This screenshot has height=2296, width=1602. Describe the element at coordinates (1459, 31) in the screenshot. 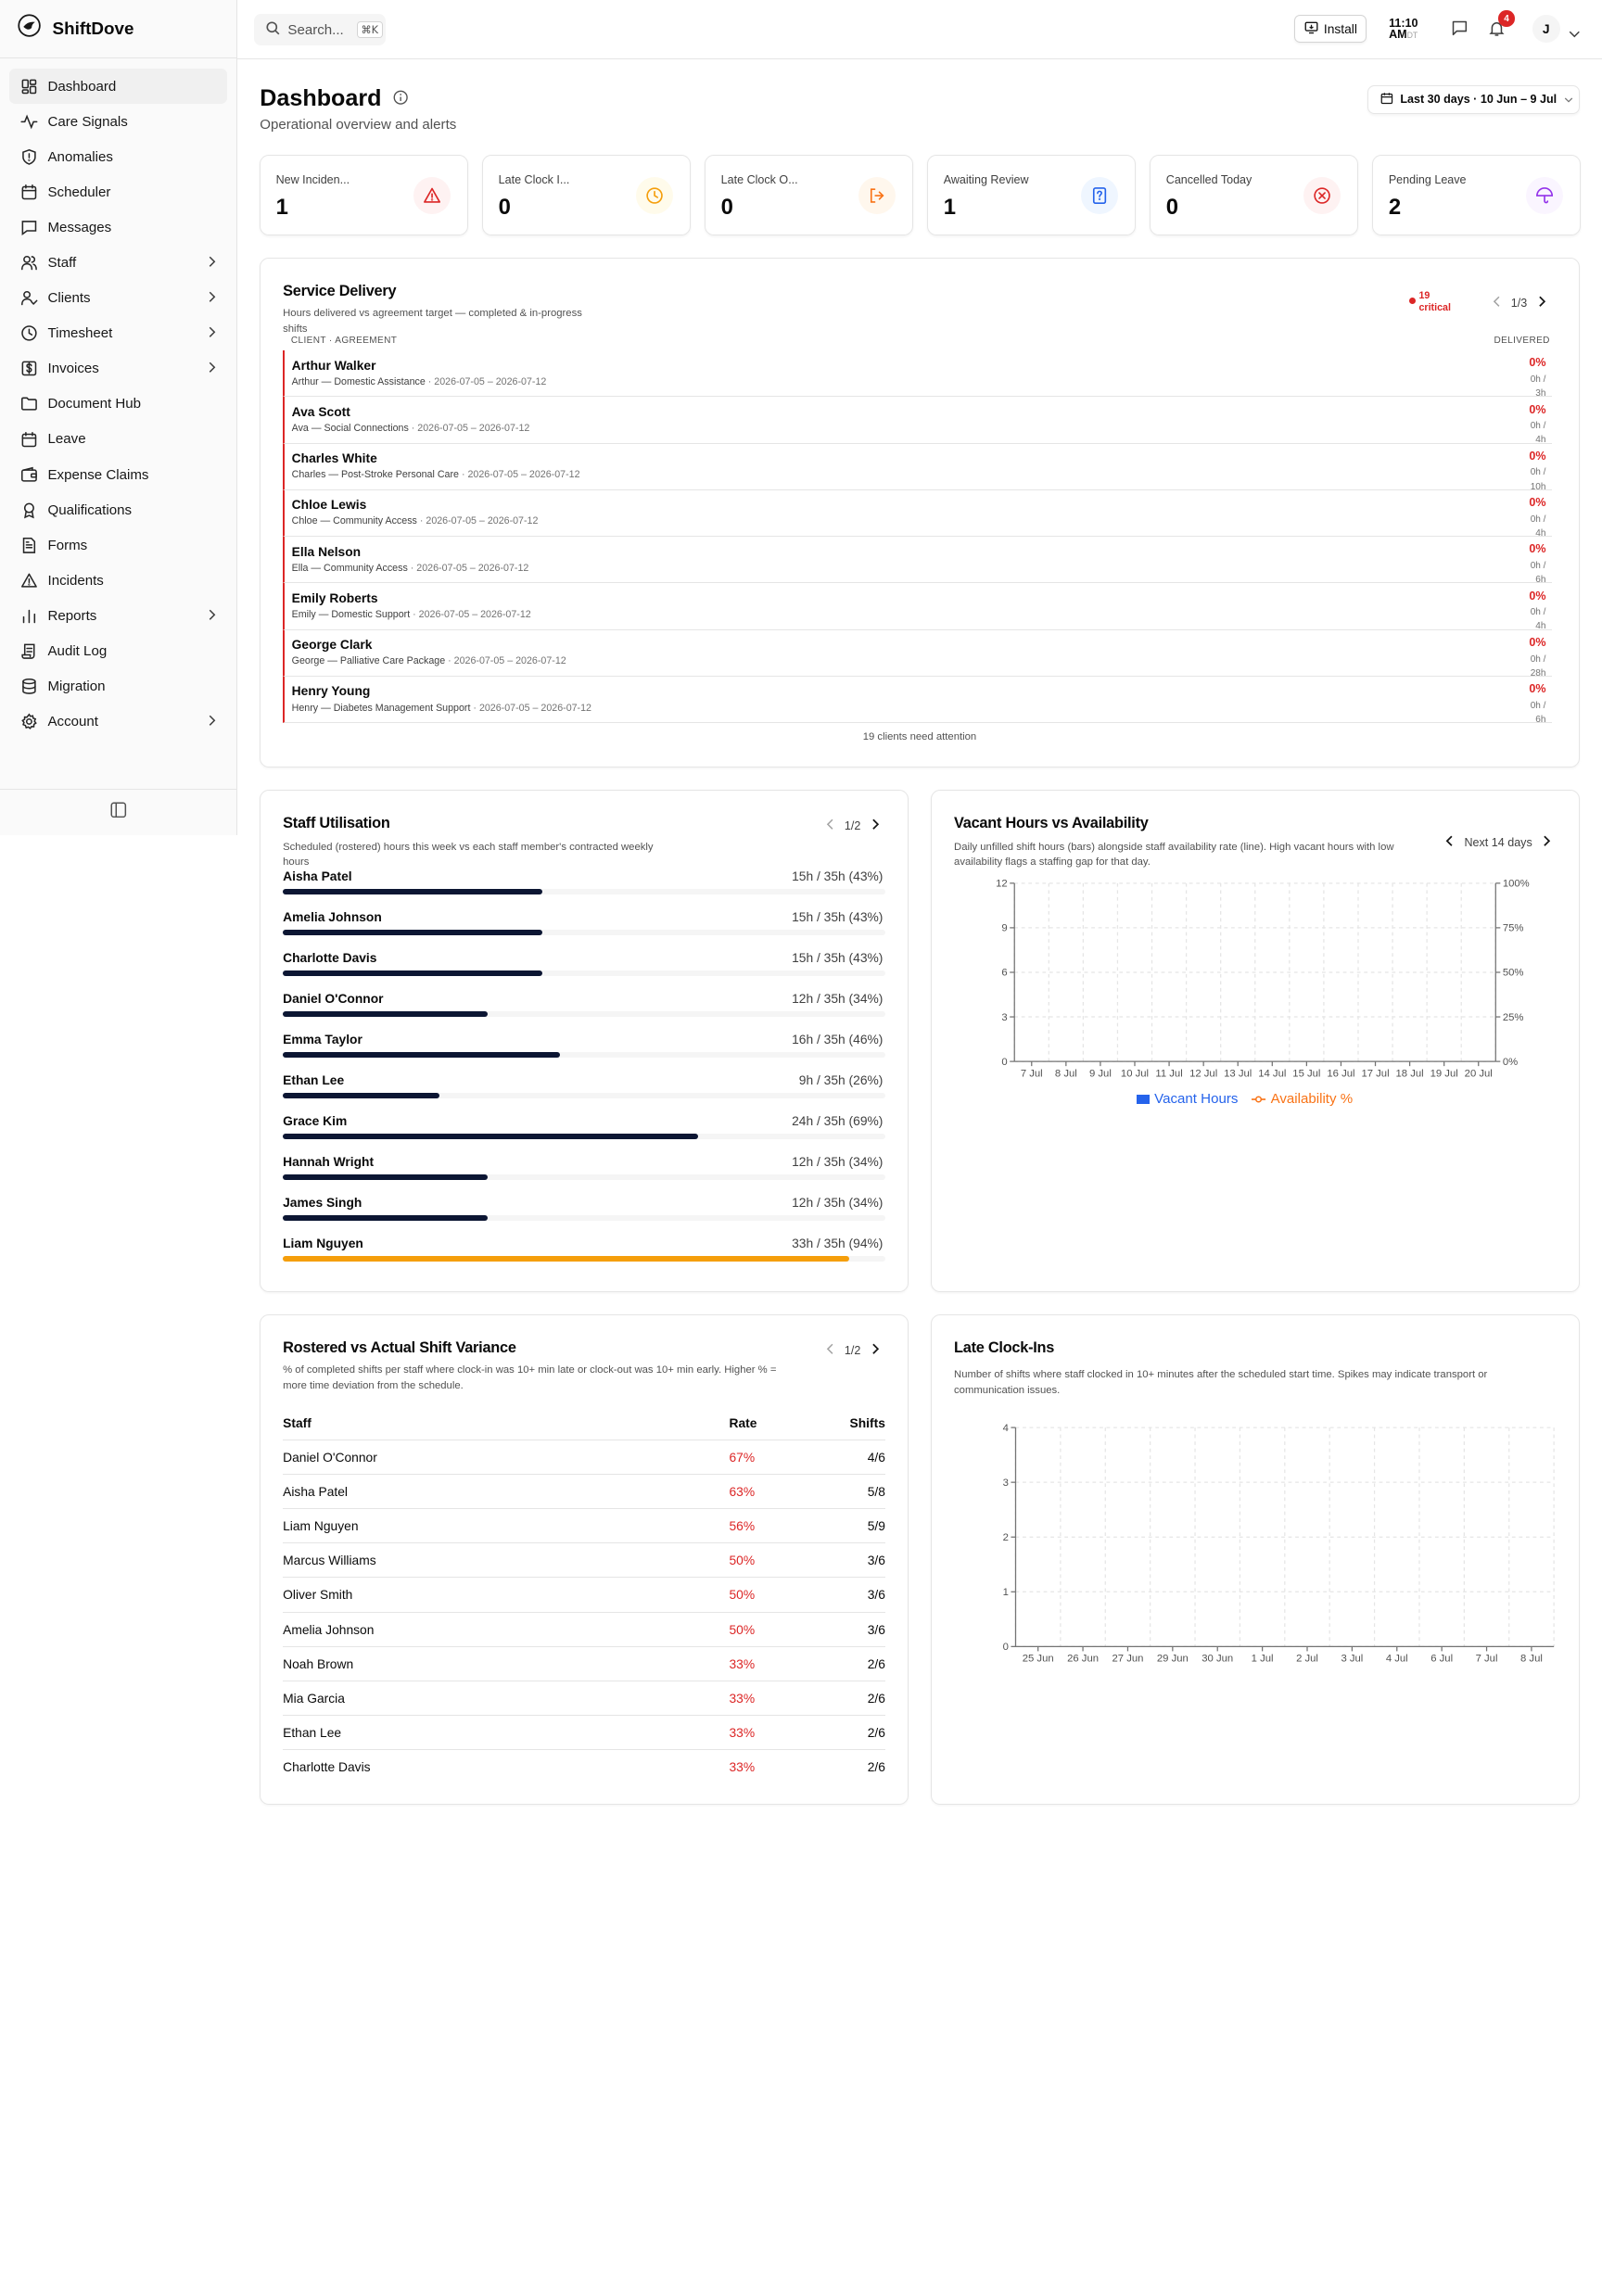

I see `messages-icon` at that location.